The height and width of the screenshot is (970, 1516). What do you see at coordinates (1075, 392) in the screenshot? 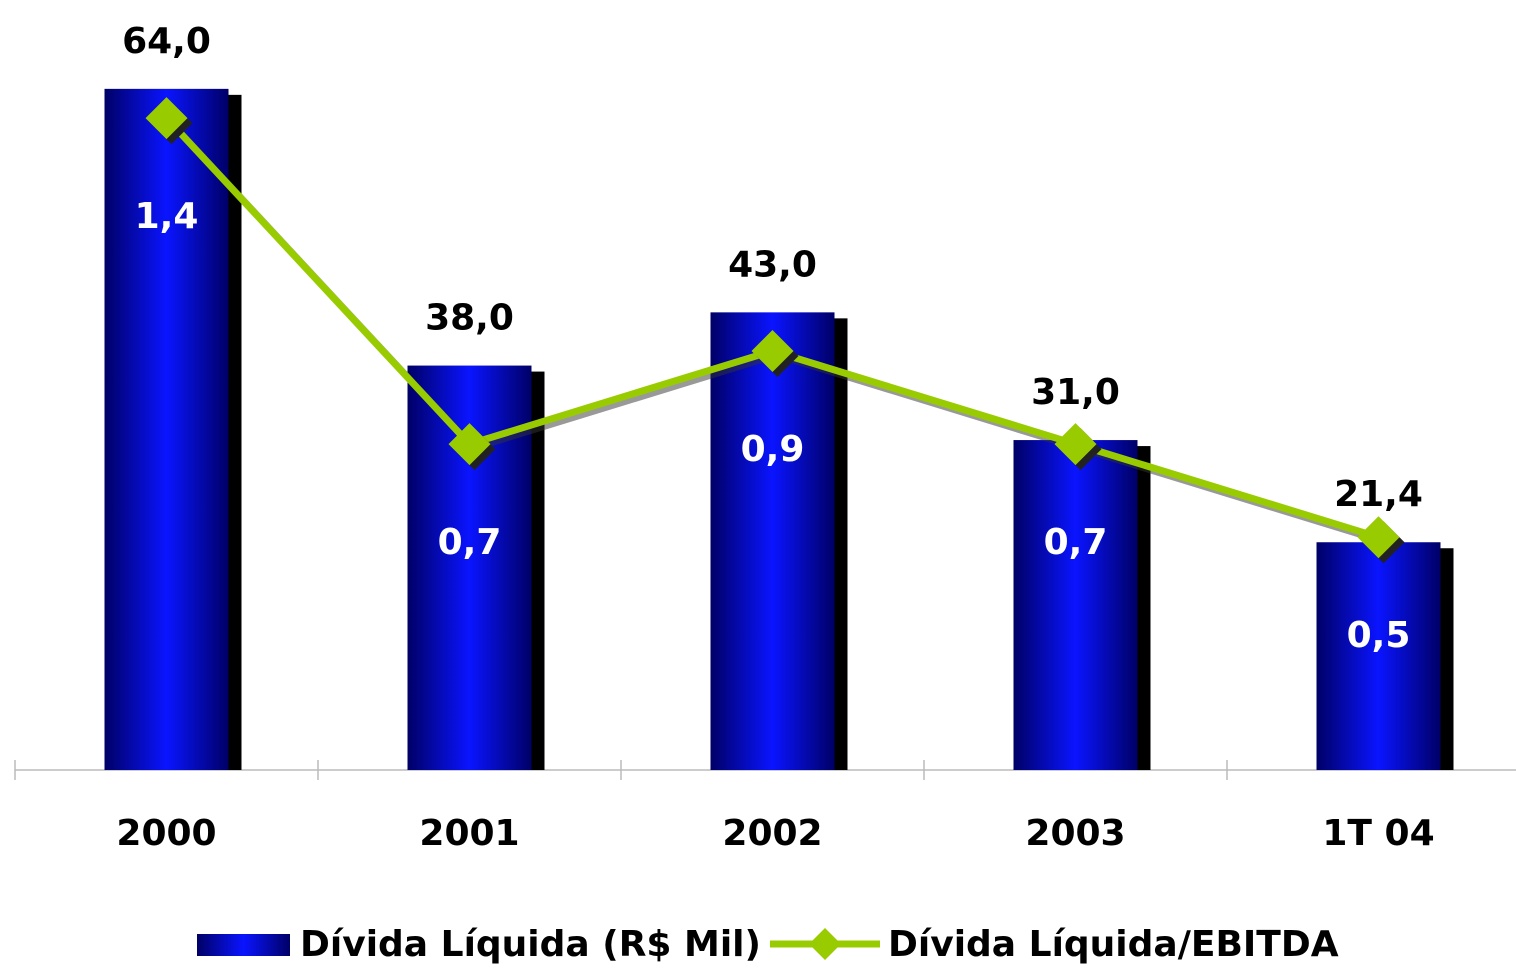
I see `bar-value-label: 31,0` at bounding box center [1075, 392].